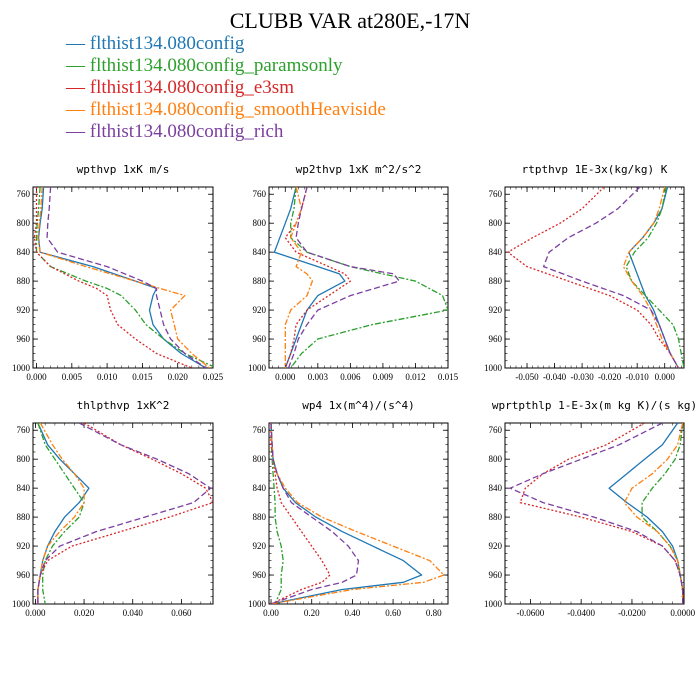  What do you see at coordinates (582, 377) in the screenshot?
I see `x-tick-label: -0.030` at bounding box center [582, 377].